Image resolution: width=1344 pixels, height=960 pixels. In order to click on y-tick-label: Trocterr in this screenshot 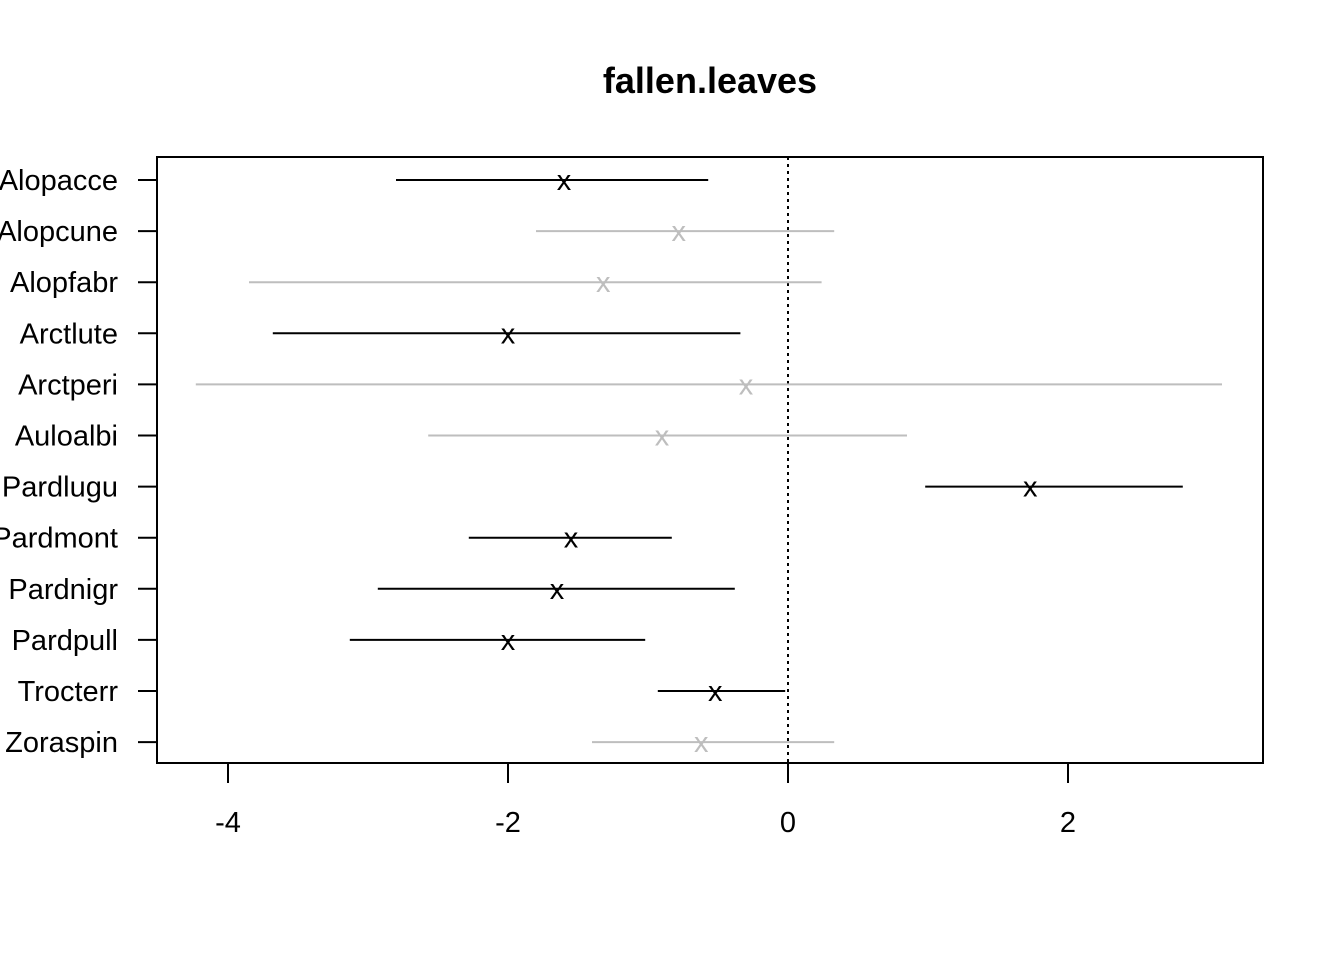, I will do `click(68, 692)`.